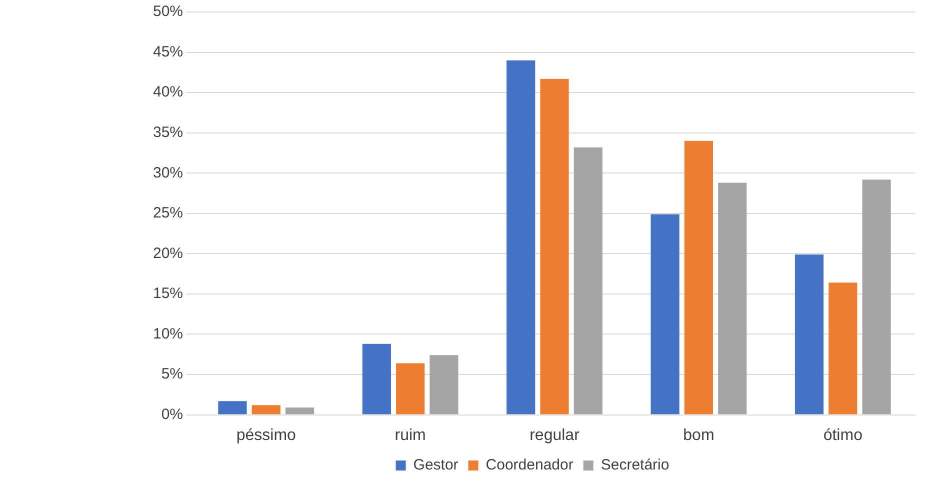 Image resolution: width=935 pixels, height=489 pixels. I want to click on legend-label: Secretário, so click(635, 465).